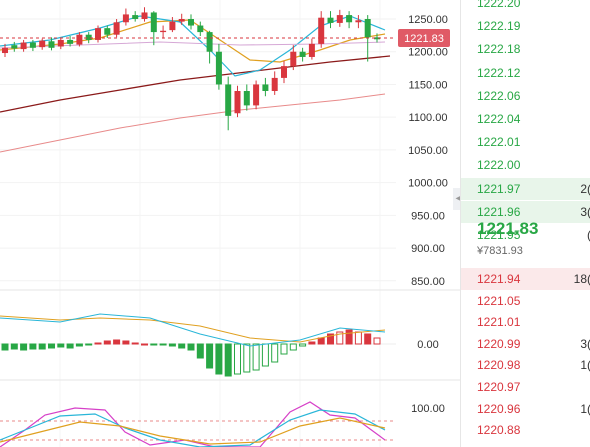 The width and height of the screenshot is (590, 447). What do you see at coordinates (525, 430) in the screenshot?
I see `bid-row: 1220.88` at bounding box center [525, 430].